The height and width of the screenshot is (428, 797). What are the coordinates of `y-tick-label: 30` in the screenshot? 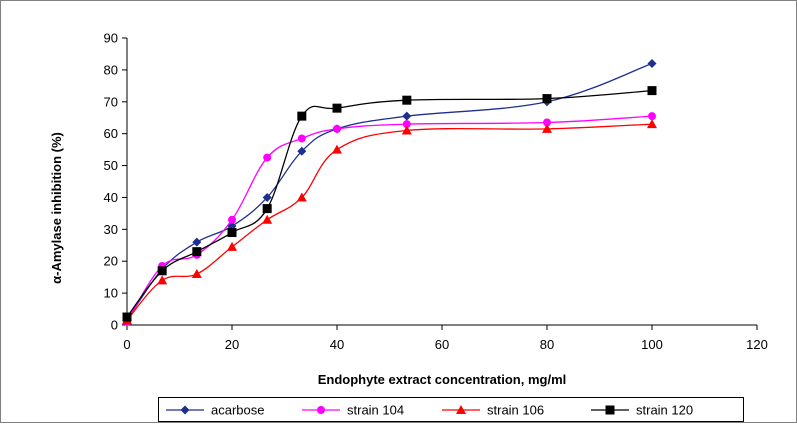 It's located at (111, 229).